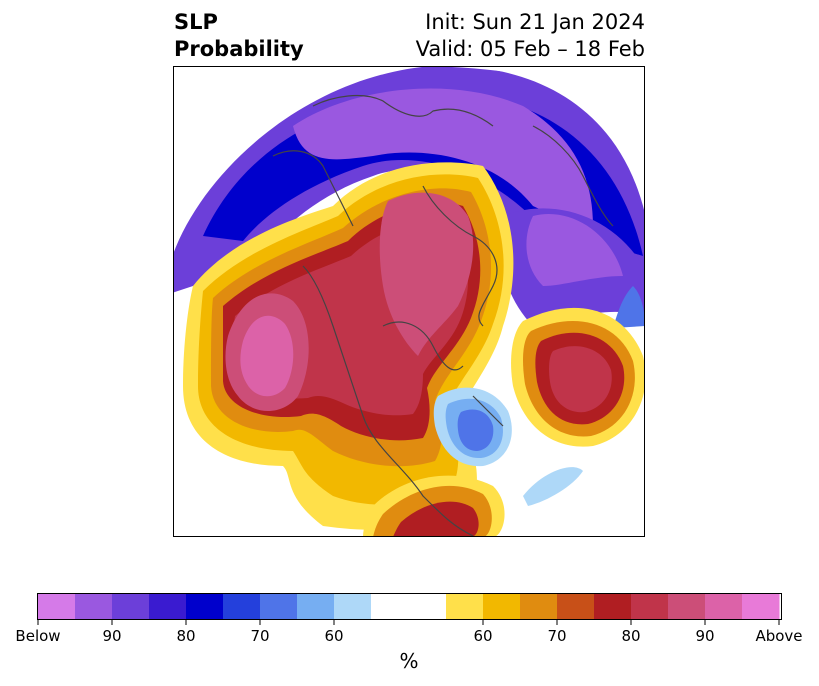 The width and height of the screenshot is (819, 686). I want to click on init-date: Init: Sun 21 Jan 2024, so click(535, 22).